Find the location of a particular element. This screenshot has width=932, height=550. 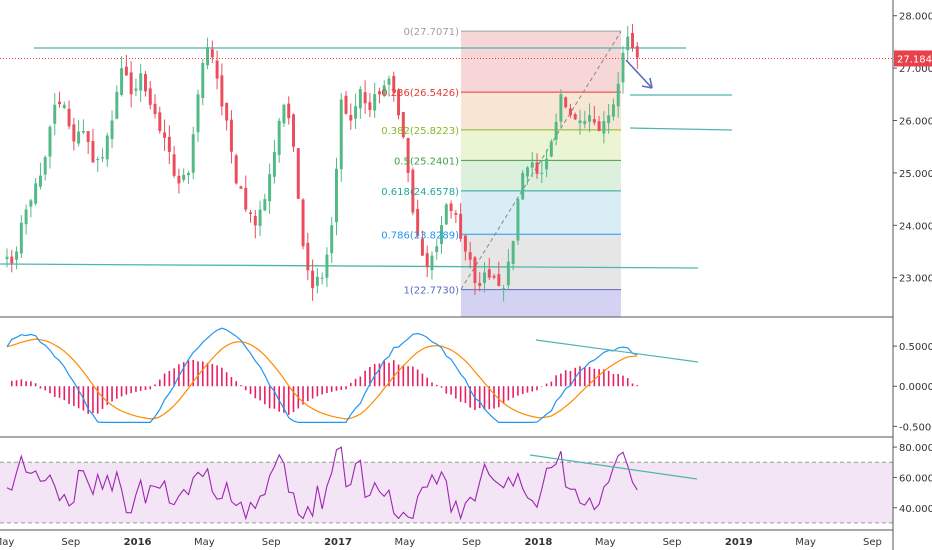

rsi-panel is located at coordinates (446, 485).